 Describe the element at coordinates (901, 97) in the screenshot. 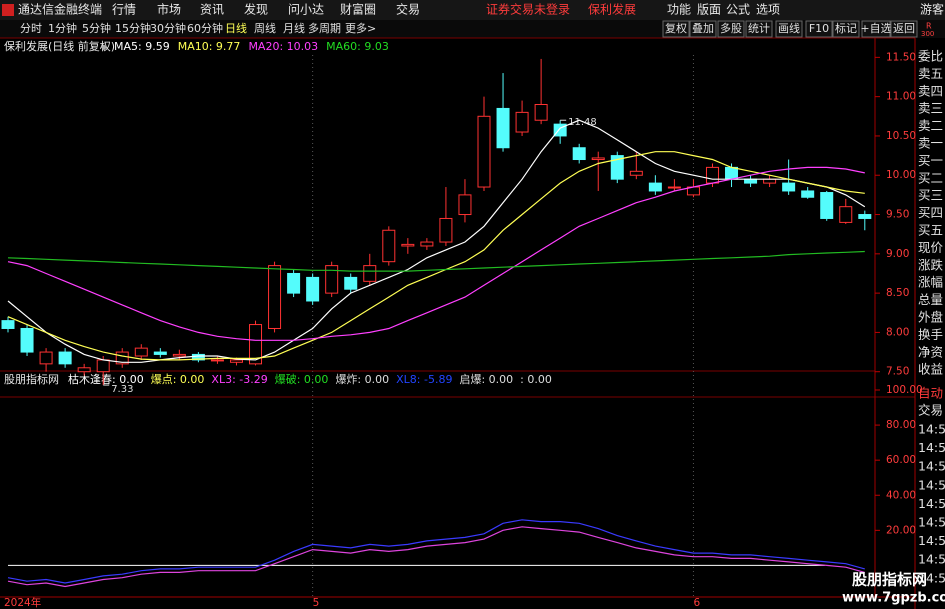

I see `y-tick-label: 11.00` at that location.